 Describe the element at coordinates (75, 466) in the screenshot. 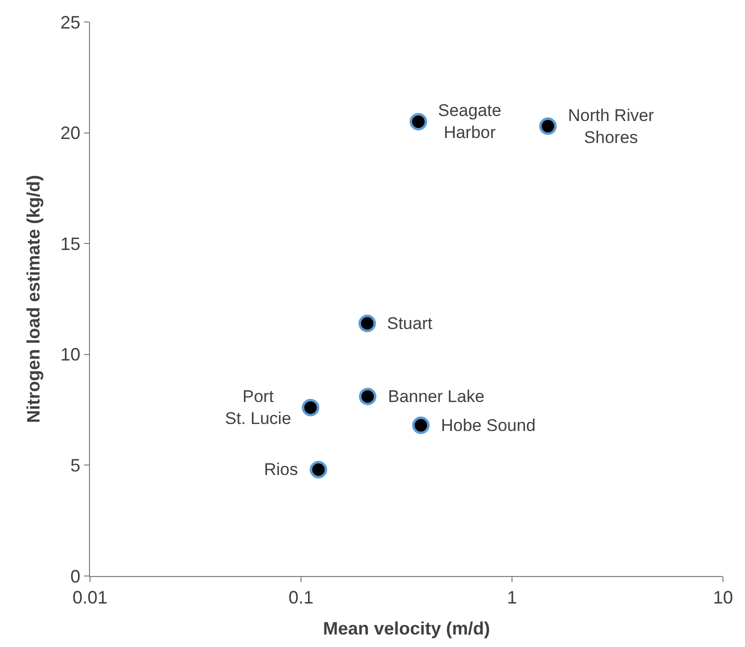

I see `y-tick-label: 5` at that location.